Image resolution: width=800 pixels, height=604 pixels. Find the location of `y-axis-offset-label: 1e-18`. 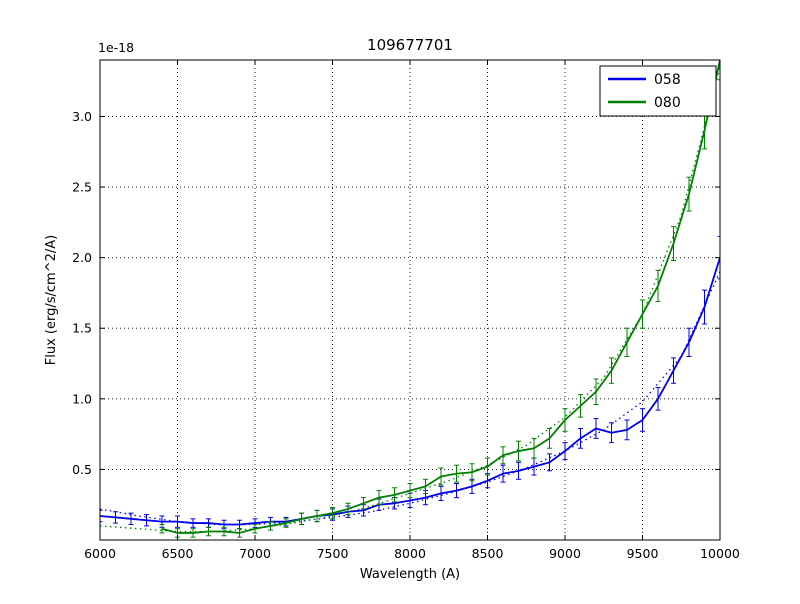

y-axis-offset-label: 1e-18 is located at coordinates (116, 47).